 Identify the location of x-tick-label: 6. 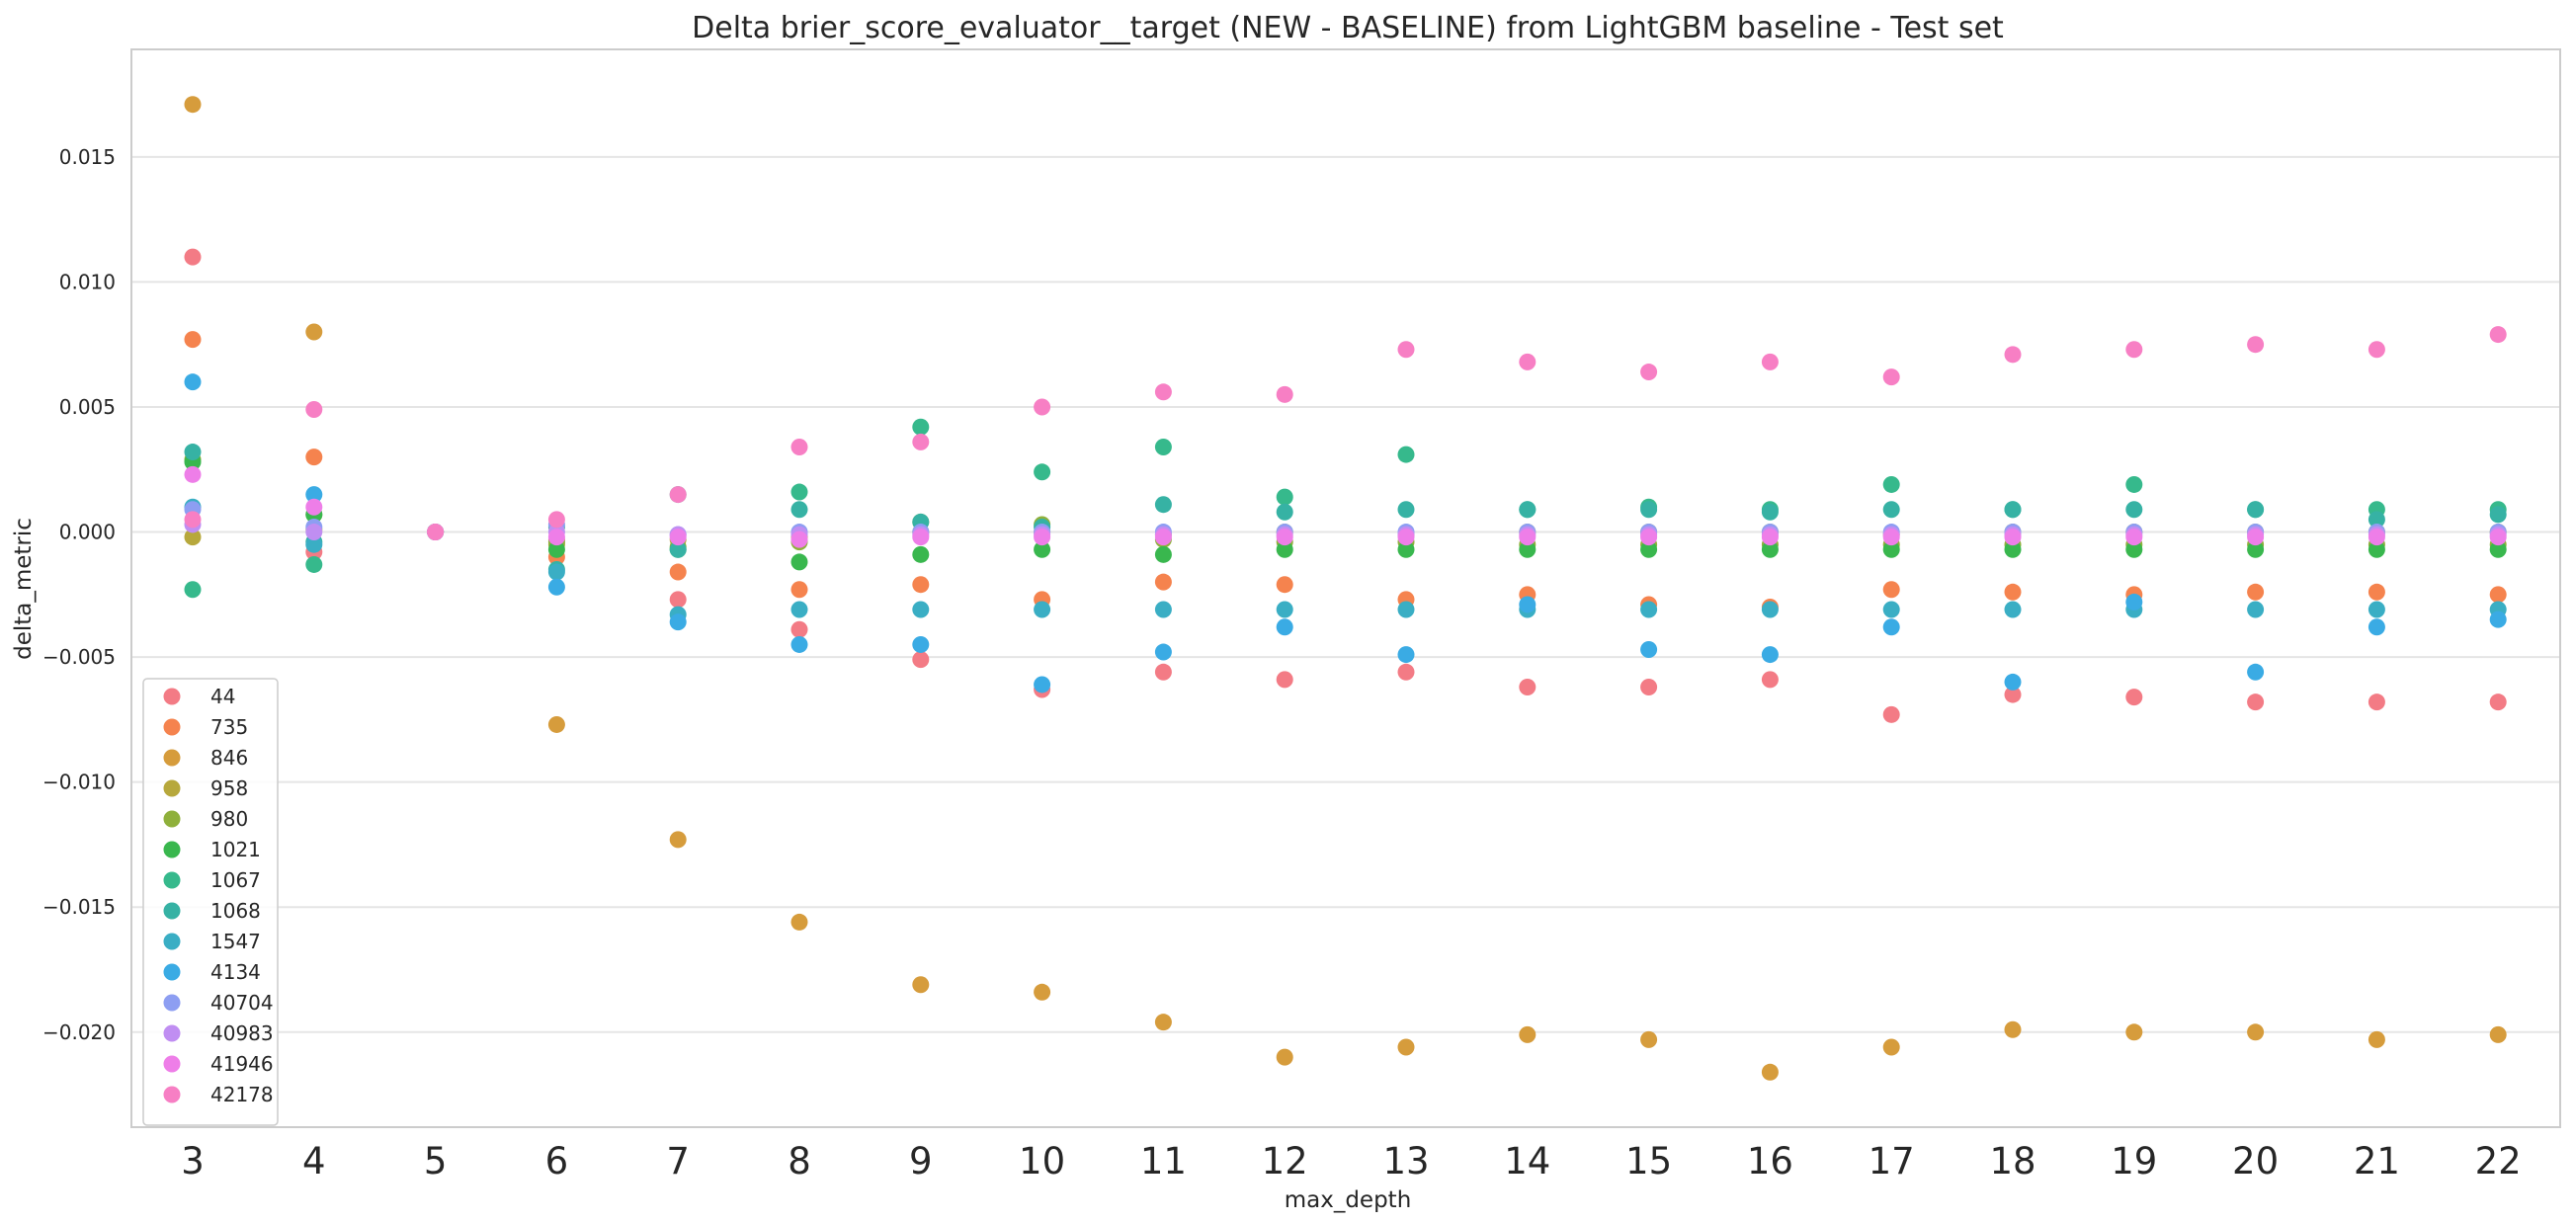
(557, 1161).